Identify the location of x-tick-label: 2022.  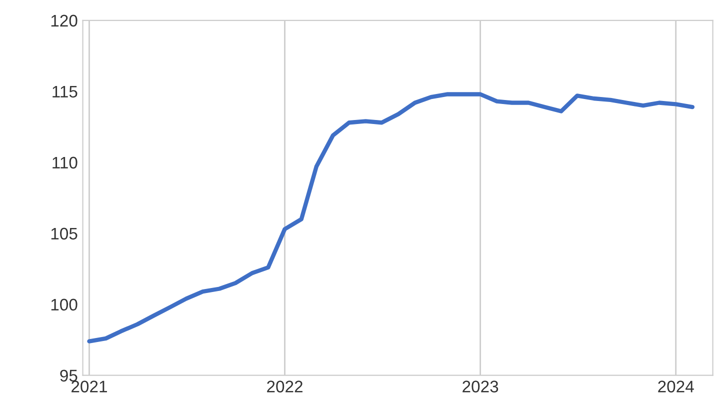
(284, 386).